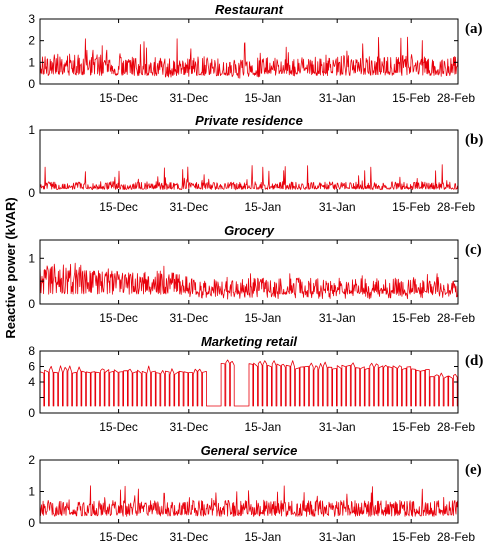  Describe the element at coordinates (474, 361) in the screenshot. I see `panel-letter: (d)` at that location.